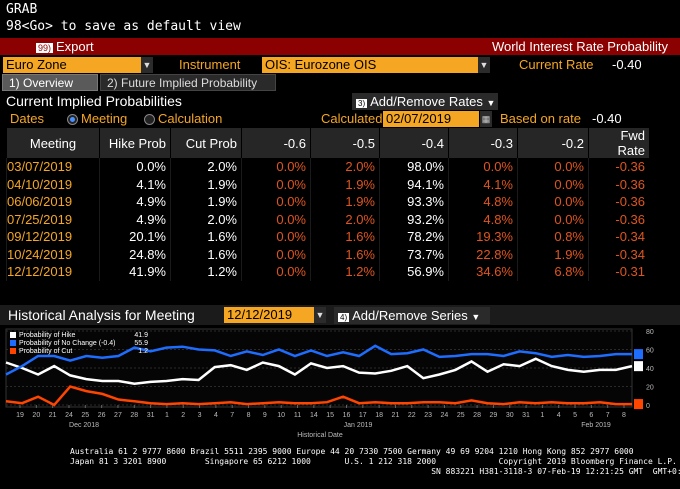 This screenshot has width=680, height=489. What do you see at coordinates (414, 272) in the screenshot?
I see `table-cell: 56.9%` at bounding box center [414, 272].